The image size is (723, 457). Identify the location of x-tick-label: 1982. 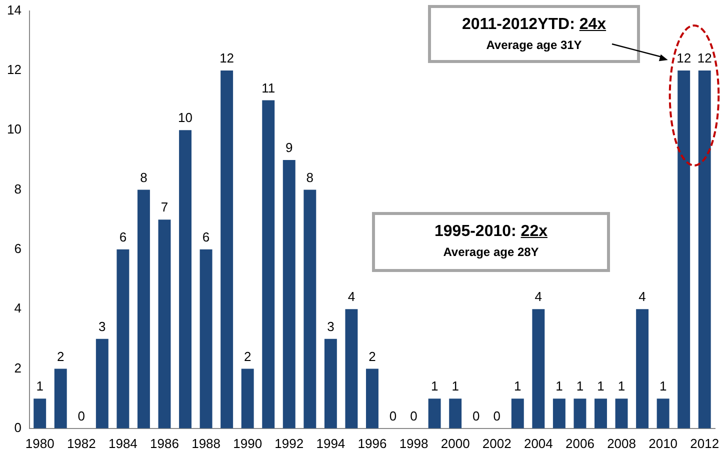
(81, 443).